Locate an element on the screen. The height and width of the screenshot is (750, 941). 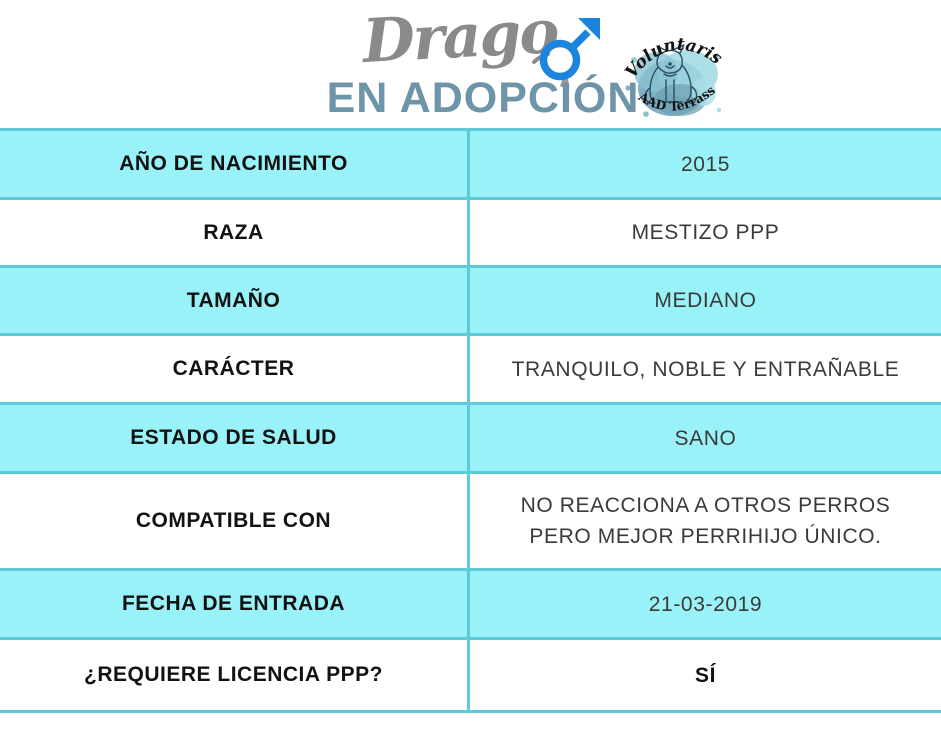
row-label: TAMAÑO is located at coordinates (233, 300).